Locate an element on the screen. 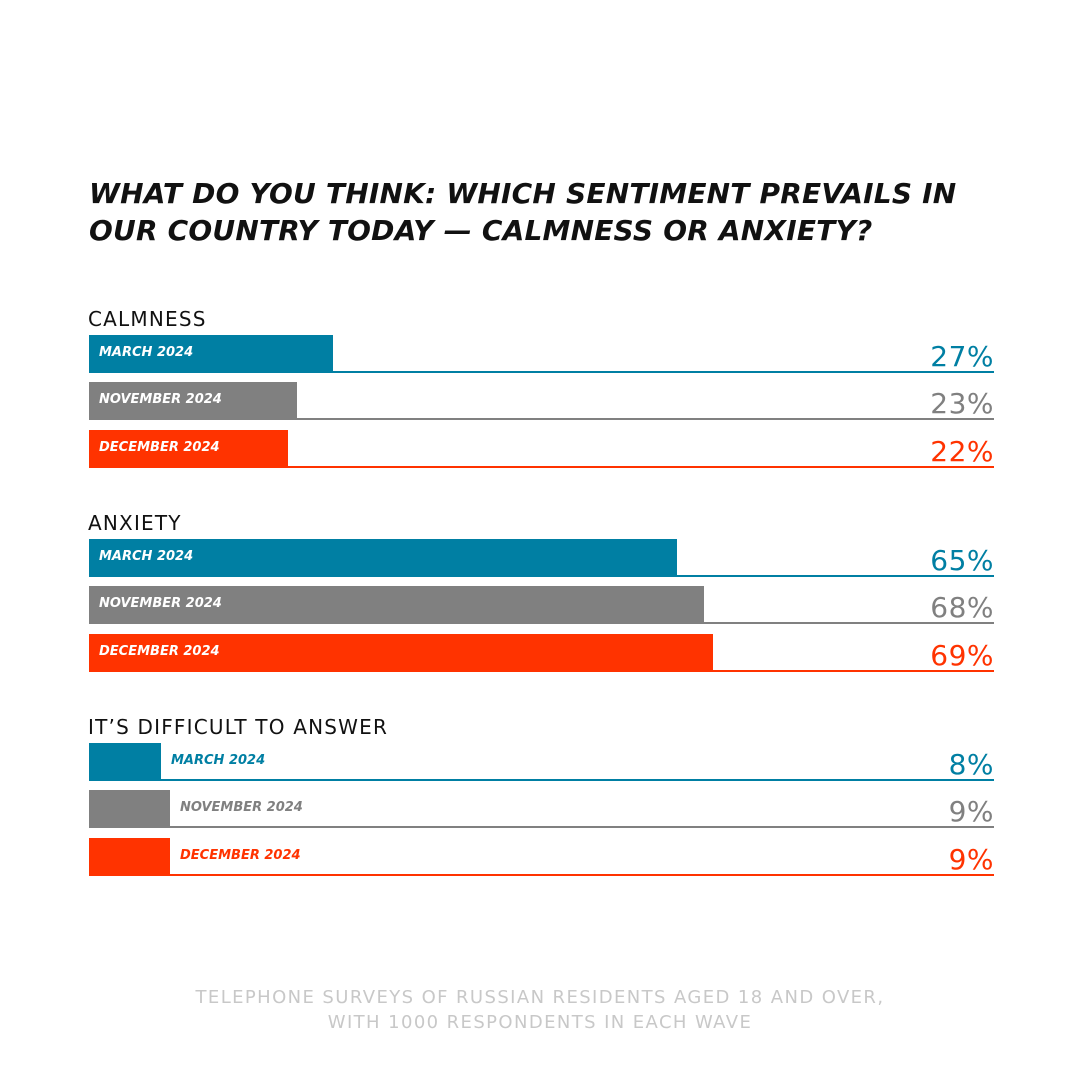  bar-row: DECEMBER 2024 69% is located at coordinates (541, 653).